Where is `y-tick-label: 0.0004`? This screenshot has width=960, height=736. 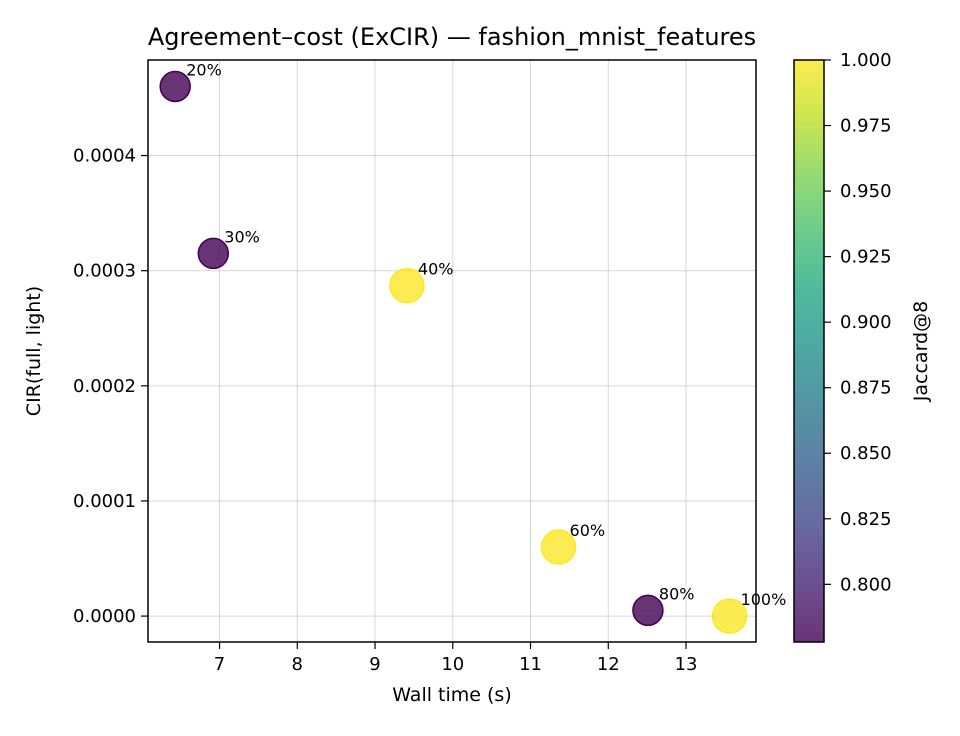
y-tick-label: 0.0004 is located at coordinates (104, 156).